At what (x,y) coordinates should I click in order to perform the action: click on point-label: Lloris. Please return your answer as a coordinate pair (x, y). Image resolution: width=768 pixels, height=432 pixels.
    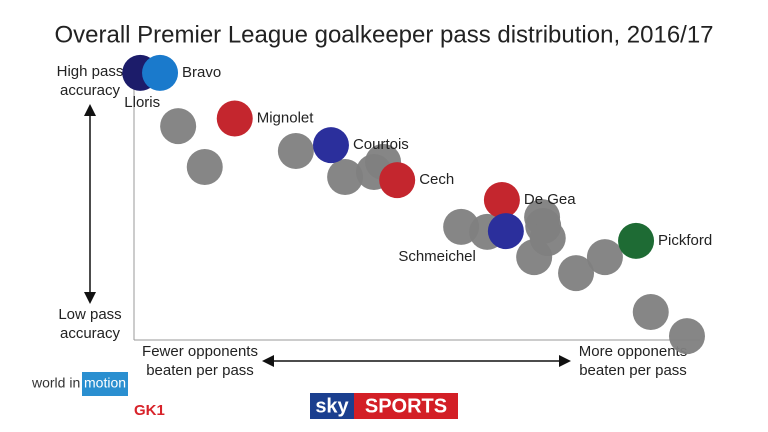
    Looking at the image, I should click on (142, 102).